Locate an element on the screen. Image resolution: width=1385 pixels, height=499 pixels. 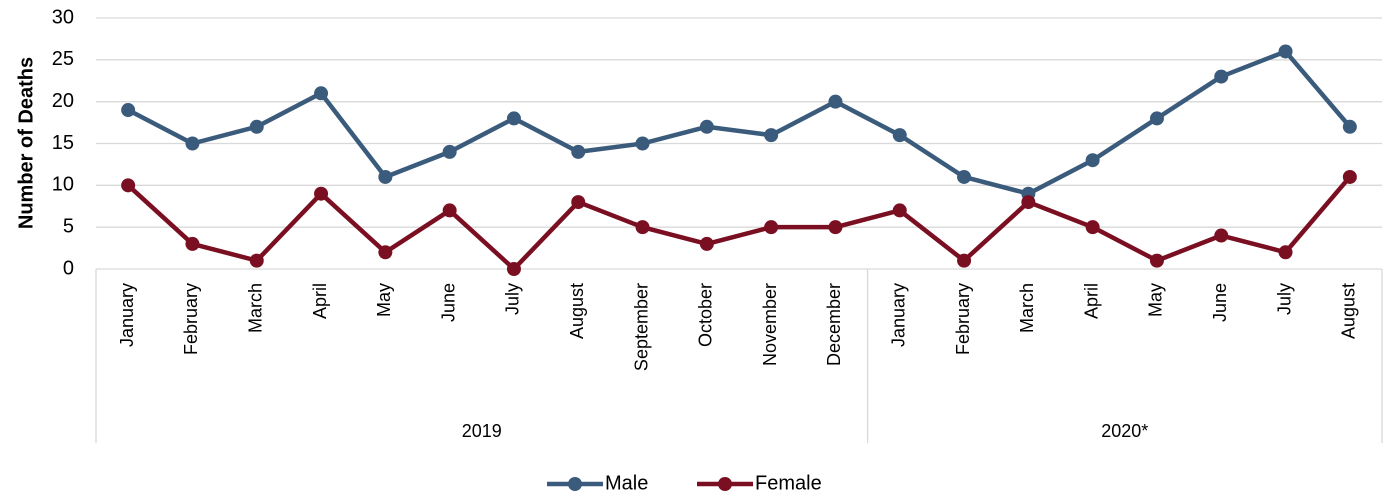
group-label: 2019 is located at coordinates (482, 431).